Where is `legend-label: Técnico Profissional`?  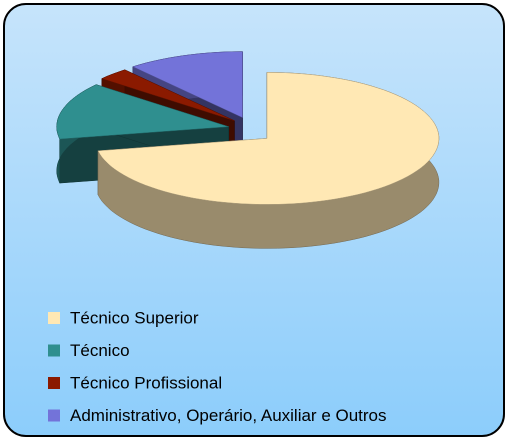
legend-label: Técnico Profissional is located at coordinates (146, 382).